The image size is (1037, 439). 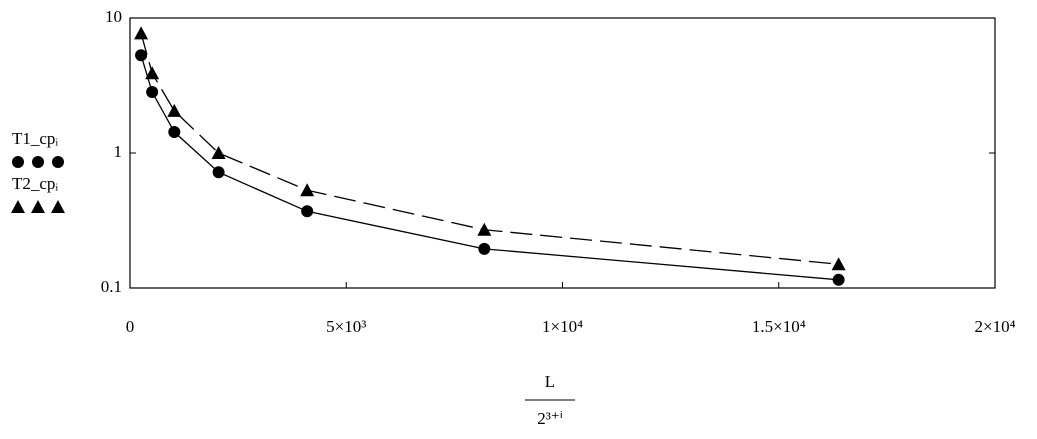 I want to click on legend-label: T2_cpᵢ, so click(x=35, y=183).